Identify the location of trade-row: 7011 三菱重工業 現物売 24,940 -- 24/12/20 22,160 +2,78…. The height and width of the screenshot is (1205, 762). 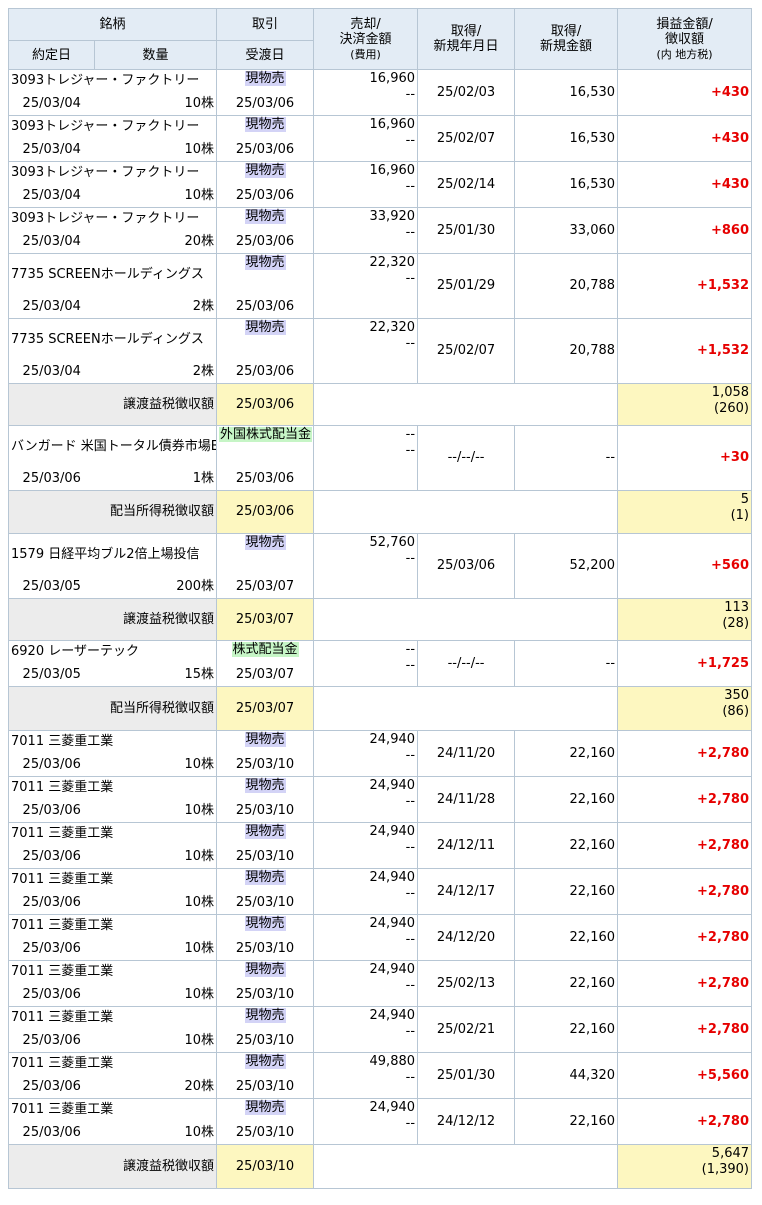
(380, 937).